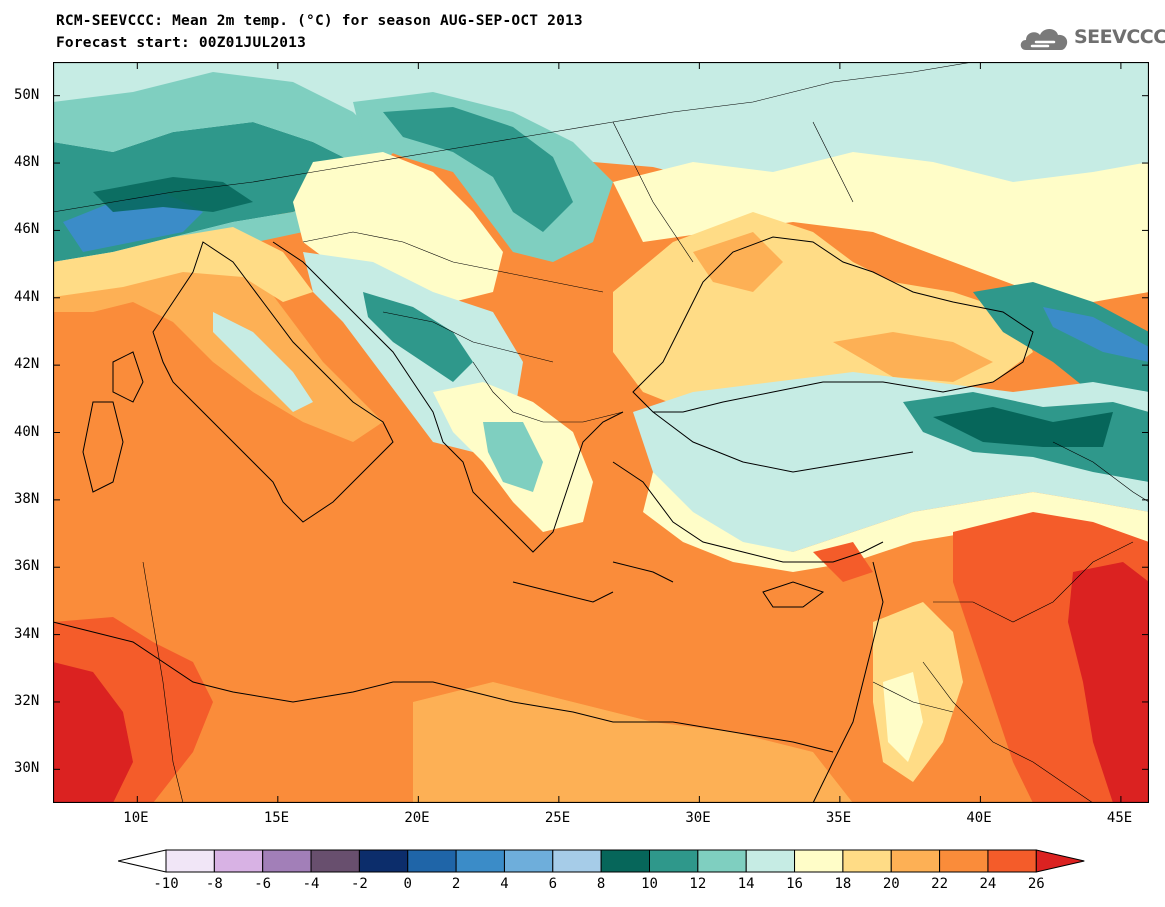  Describe the element at coordinates (311, 884) in the screenshot. I see `colorbar-label: -4` at that location.